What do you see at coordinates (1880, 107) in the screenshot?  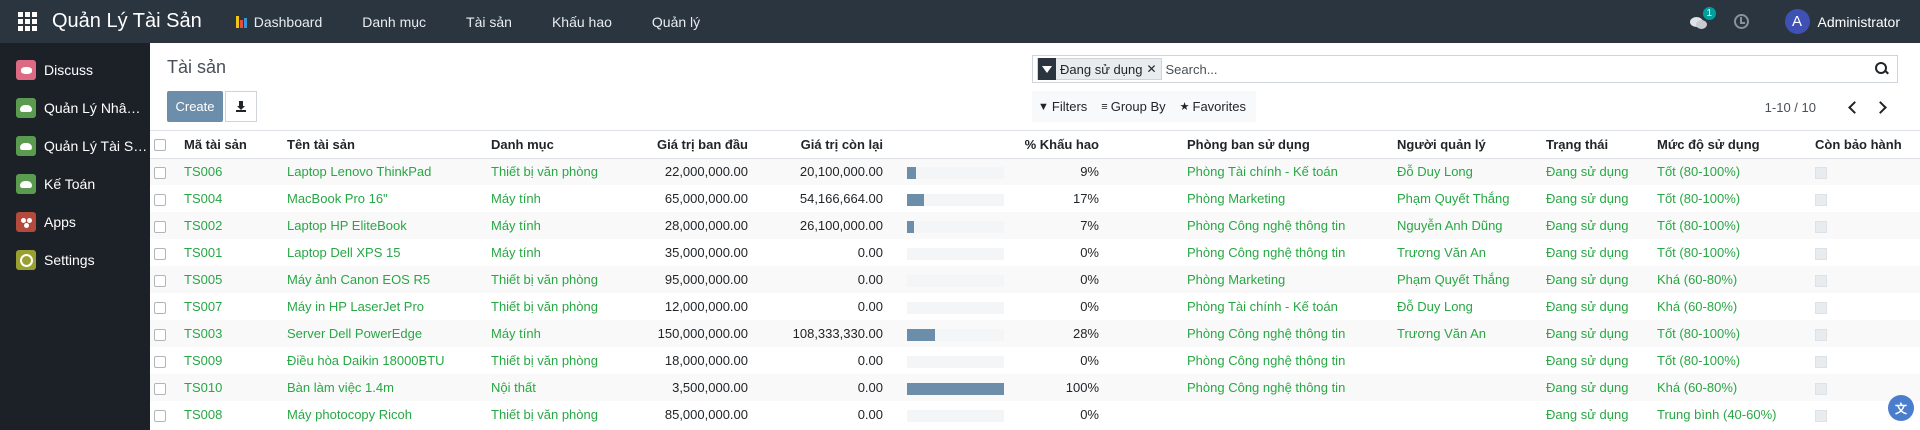 I see `pager-next-icon` at bounding box center [1880, 107].